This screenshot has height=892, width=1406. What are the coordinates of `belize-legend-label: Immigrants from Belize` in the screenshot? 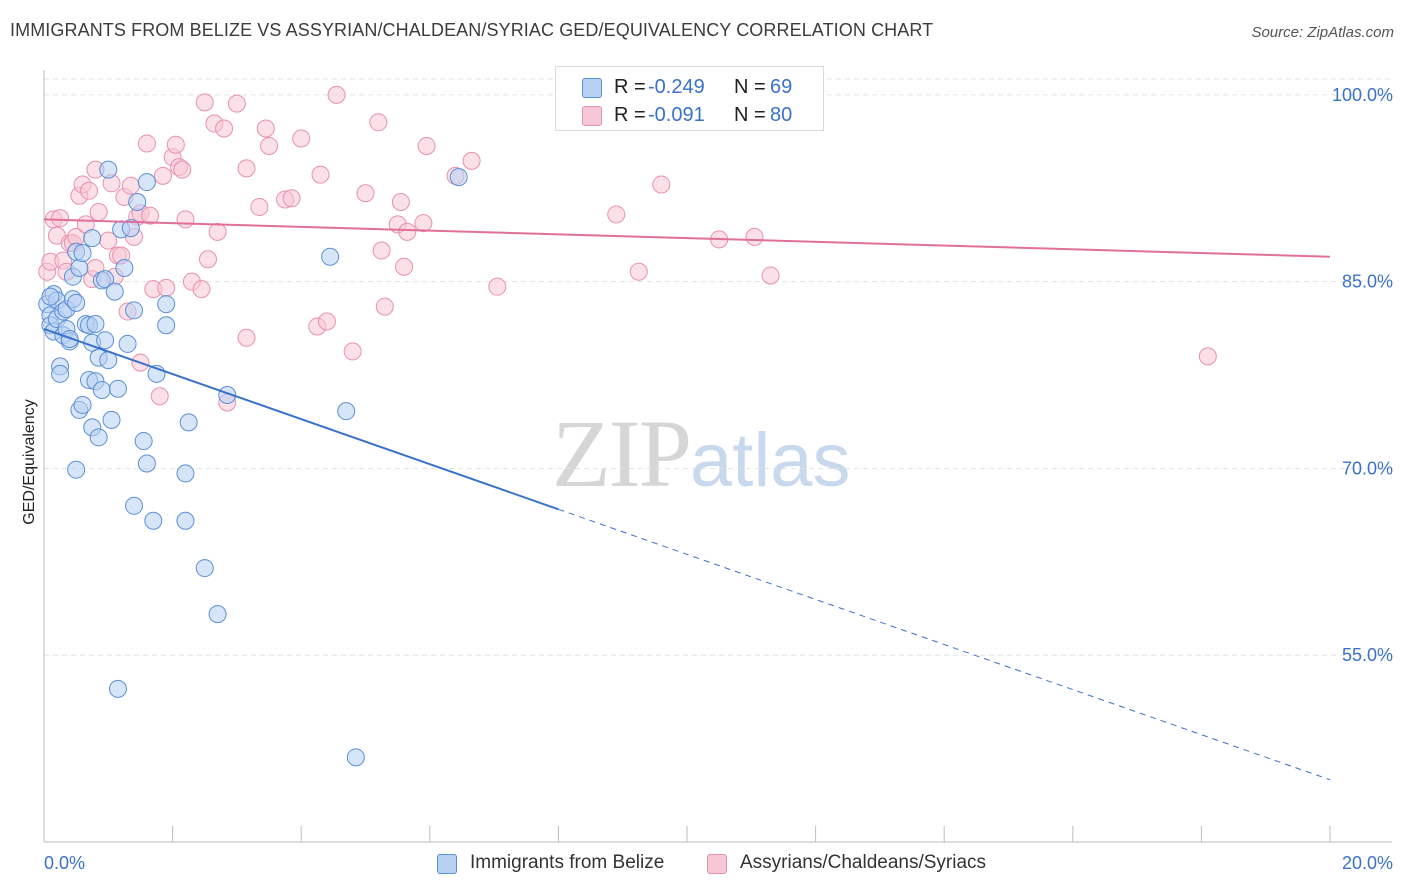 It's located at (567, 862).